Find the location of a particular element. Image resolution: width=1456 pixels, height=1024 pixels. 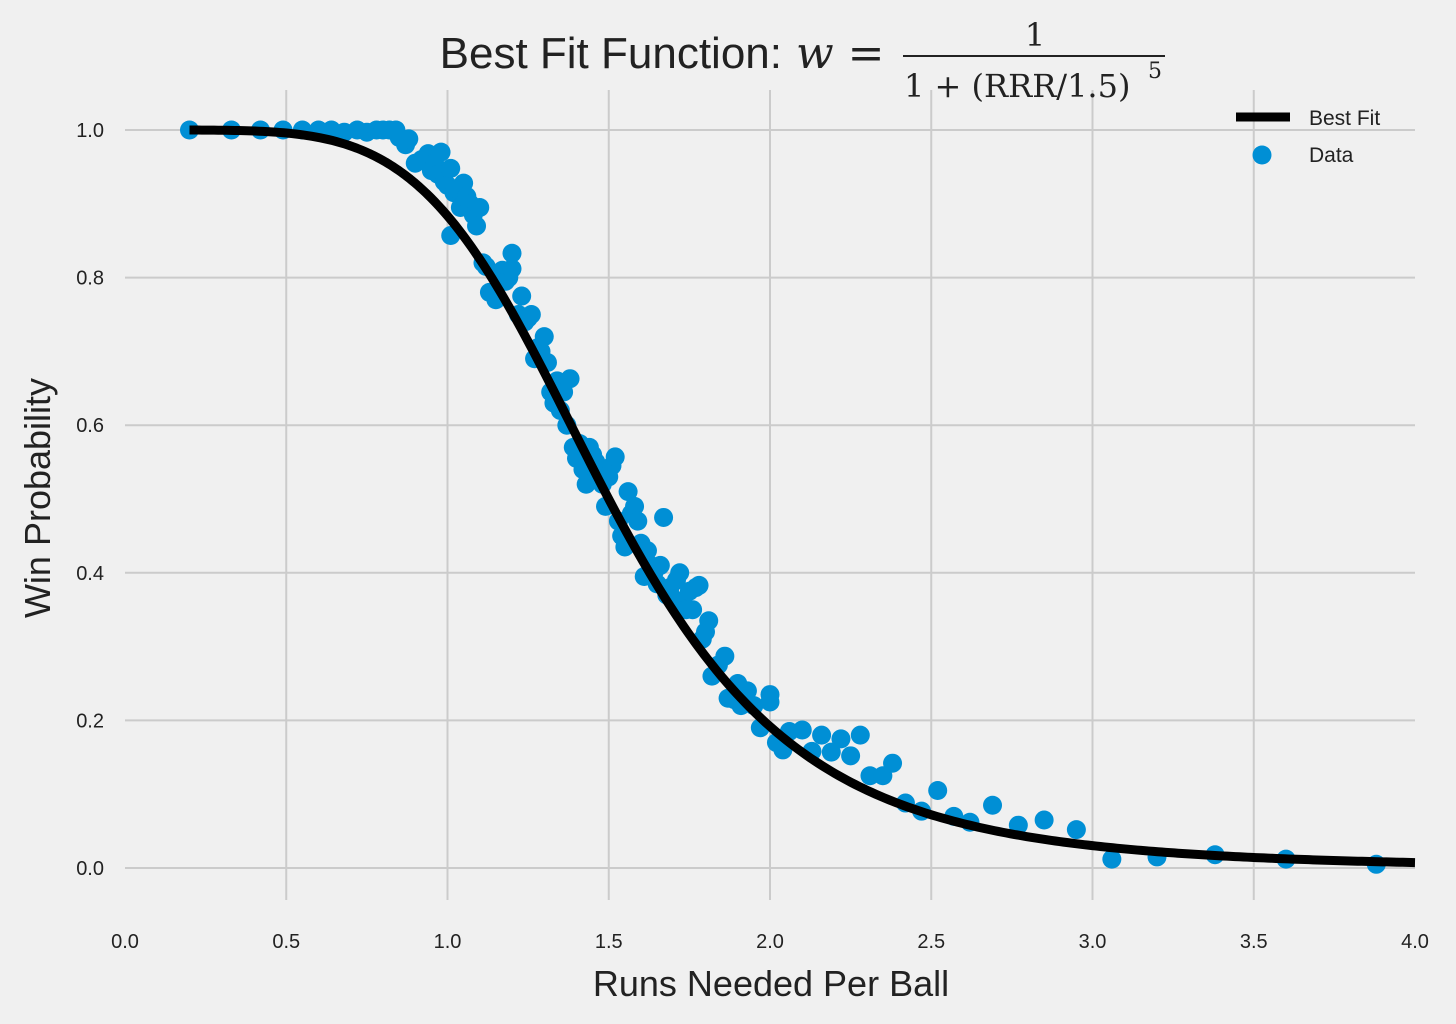

y-tick-labels: 0.0 0.2 0.4 0.6 0.8 1.0 is located at coordinates (90, 500).